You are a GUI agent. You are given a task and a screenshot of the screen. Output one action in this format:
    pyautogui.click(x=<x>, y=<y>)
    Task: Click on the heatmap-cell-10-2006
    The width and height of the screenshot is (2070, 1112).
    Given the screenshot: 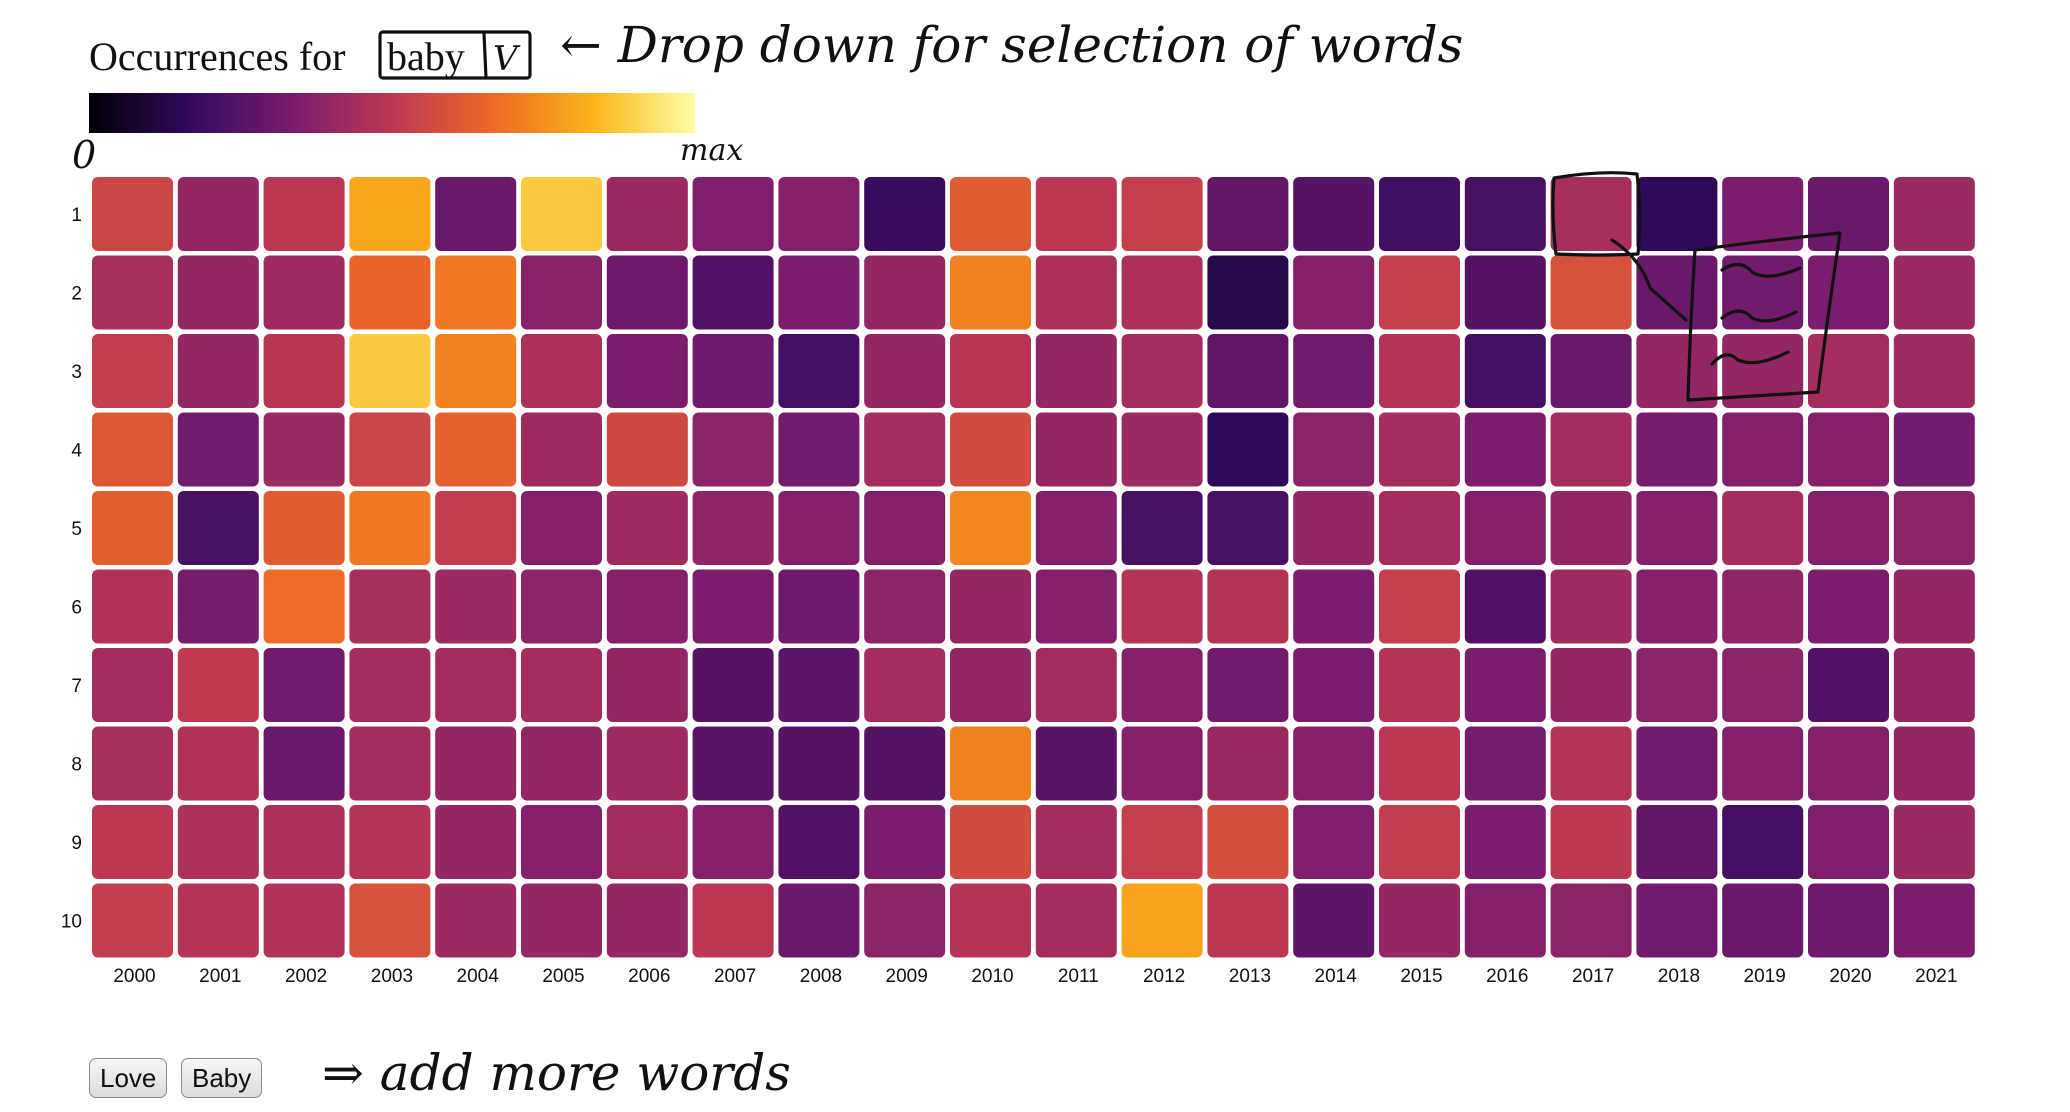 What is the action you would take?
    pyautogui.click(x=647, y=920)
    